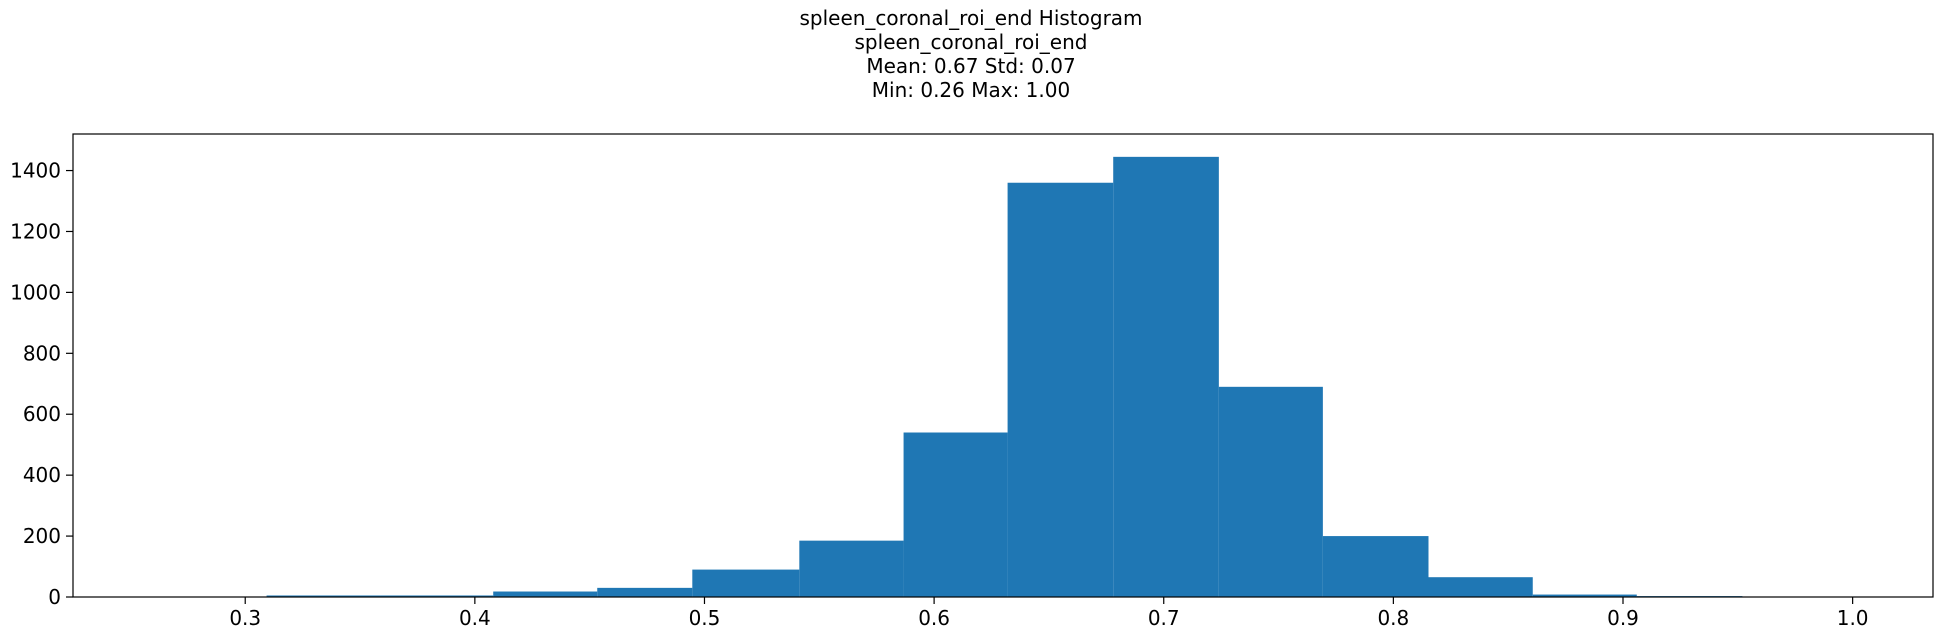 This screenshot has width=1942, height=636. I want to click on chart-title: spleen_coronal_roi_end Histogram, so click(971, 18).